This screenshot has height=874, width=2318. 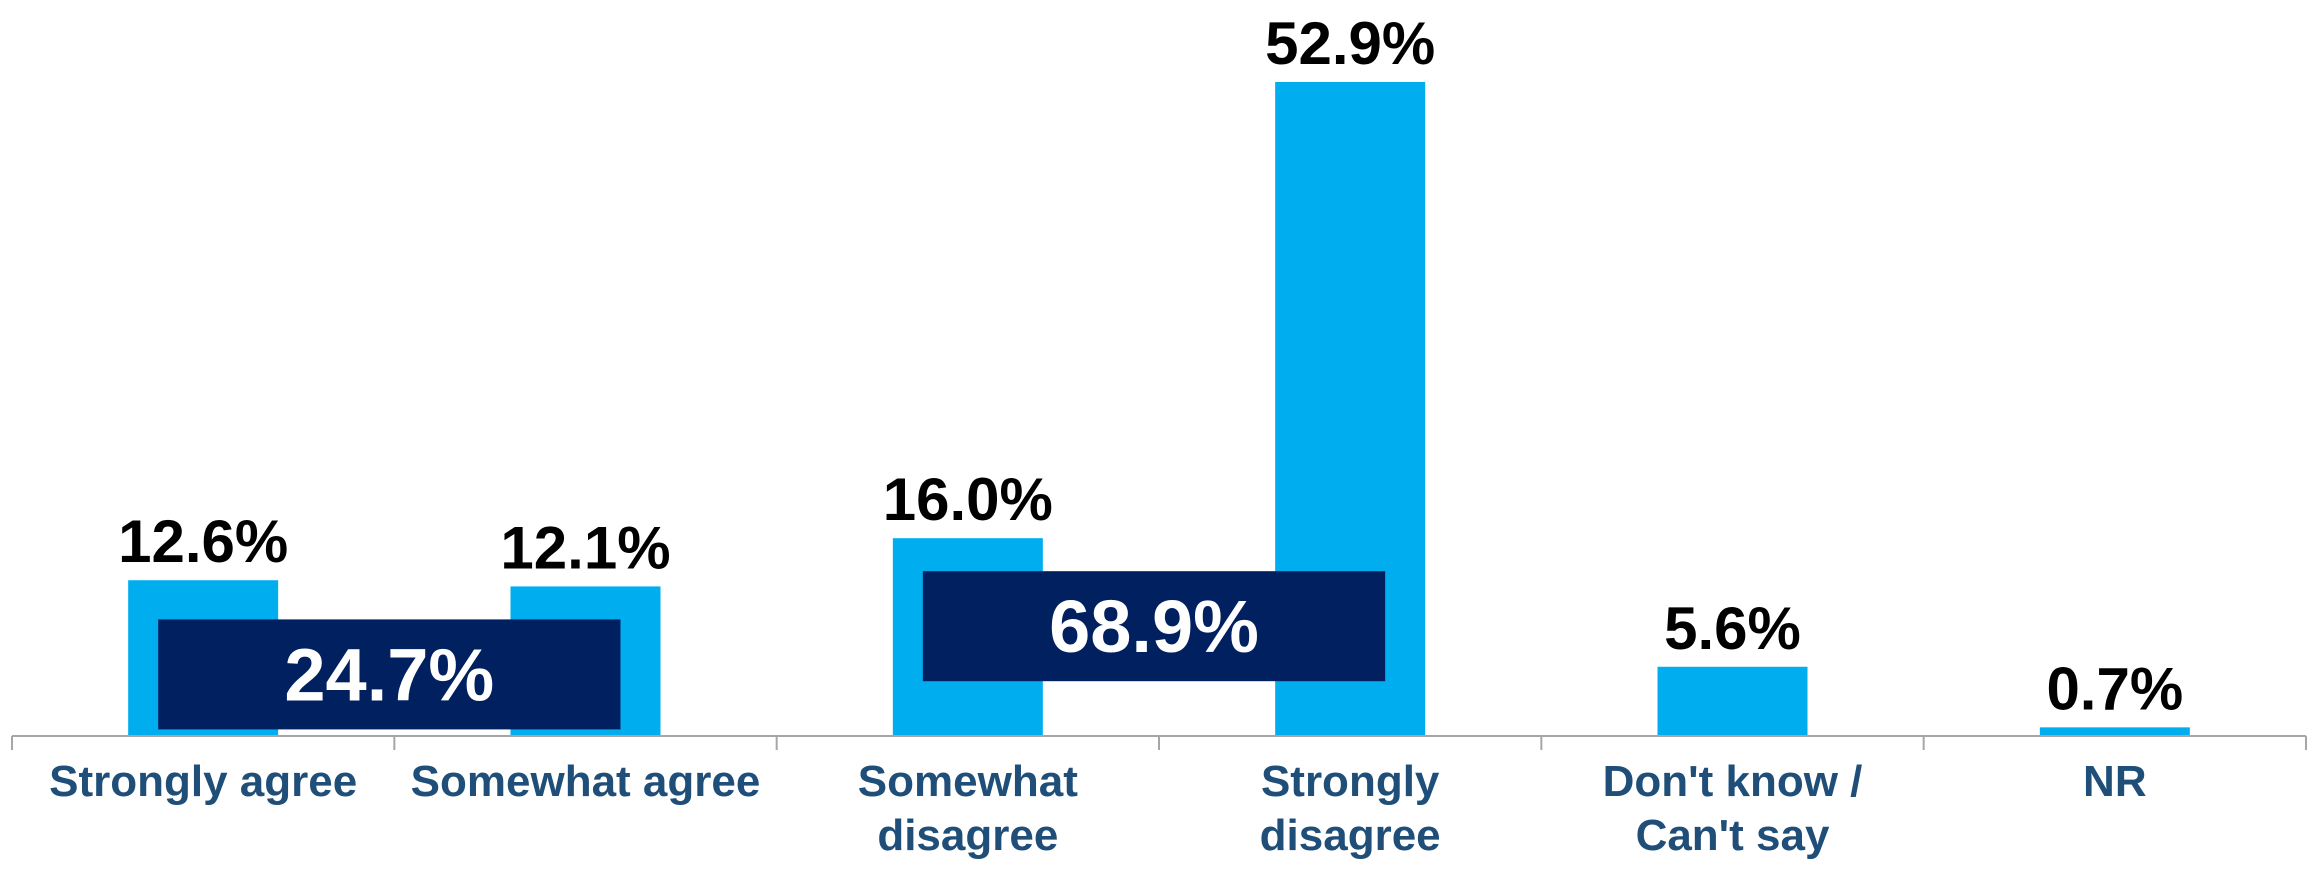 I want to click on category-label-3: Strongly disagree, so click(x=1350, y=808).